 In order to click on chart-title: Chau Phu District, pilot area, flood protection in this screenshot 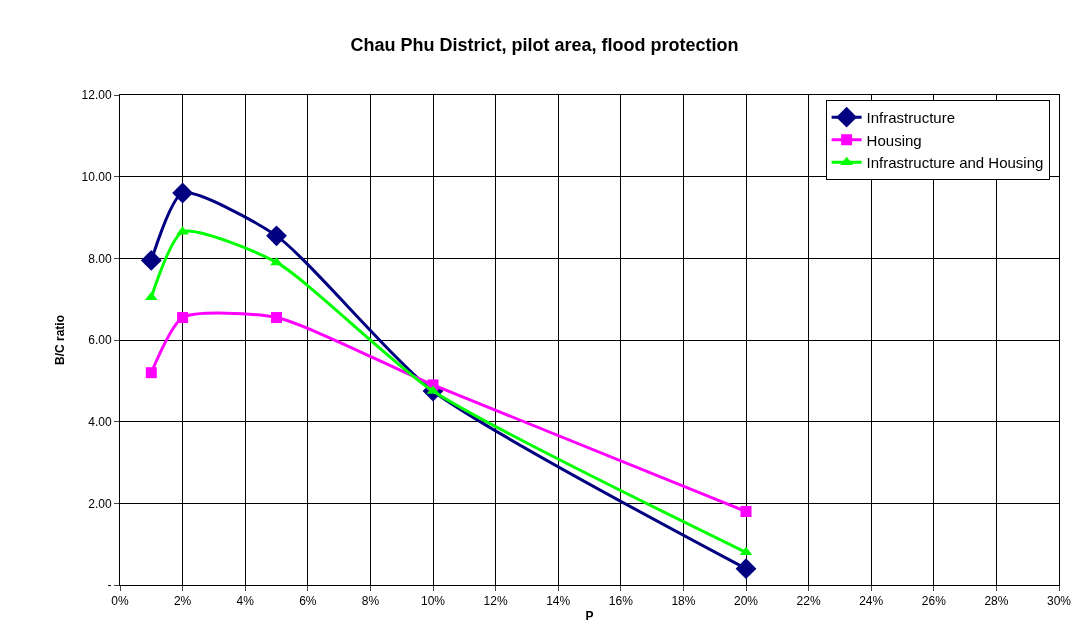, I will do `click(544, 44)`.